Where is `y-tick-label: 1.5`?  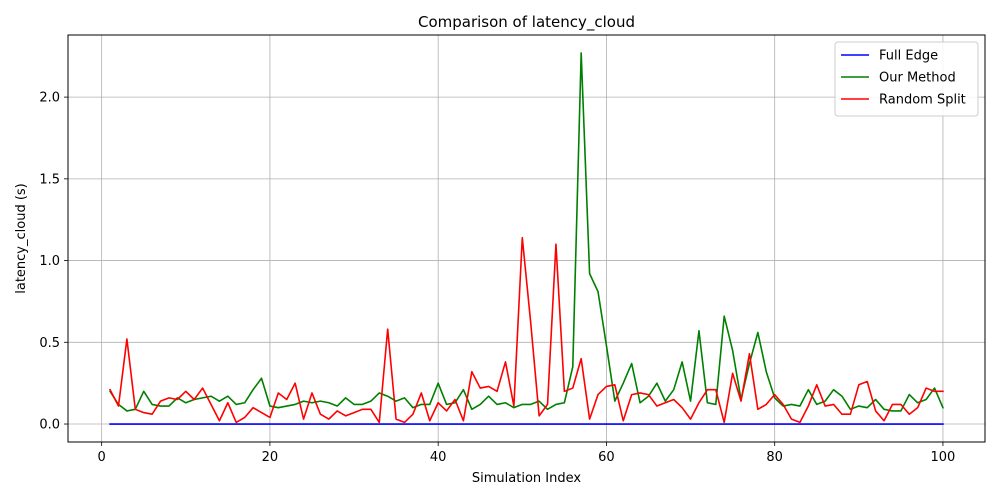 y-tick-label: 1.5 is located at coordinates (49, 179).